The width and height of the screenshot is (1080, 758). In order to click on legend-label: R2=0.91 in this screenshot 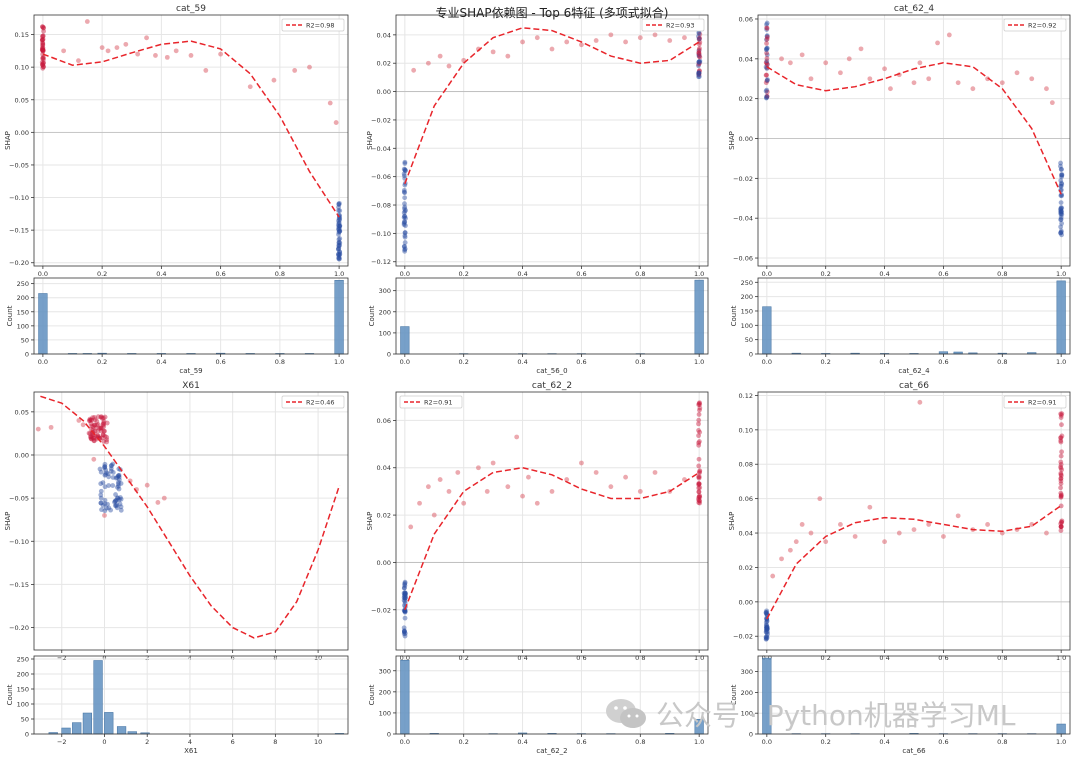, I will do `click(438, 403)`.